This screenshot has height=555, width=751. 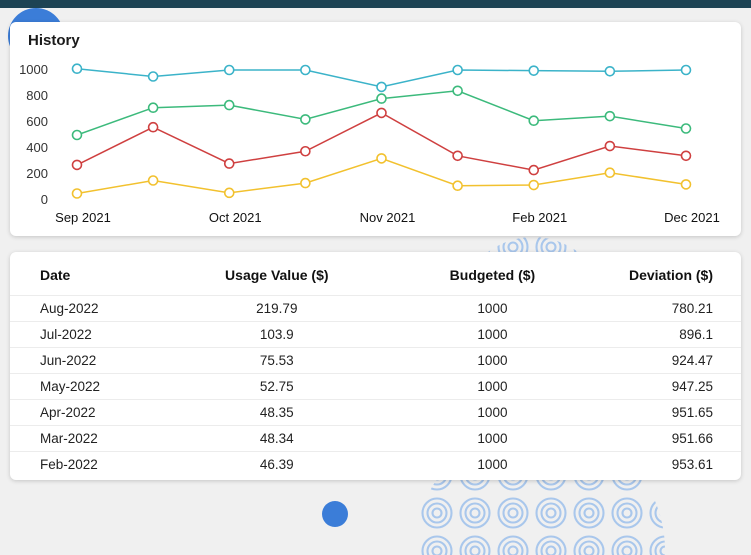 I want to click on series-green, so click(x=381, y=113).